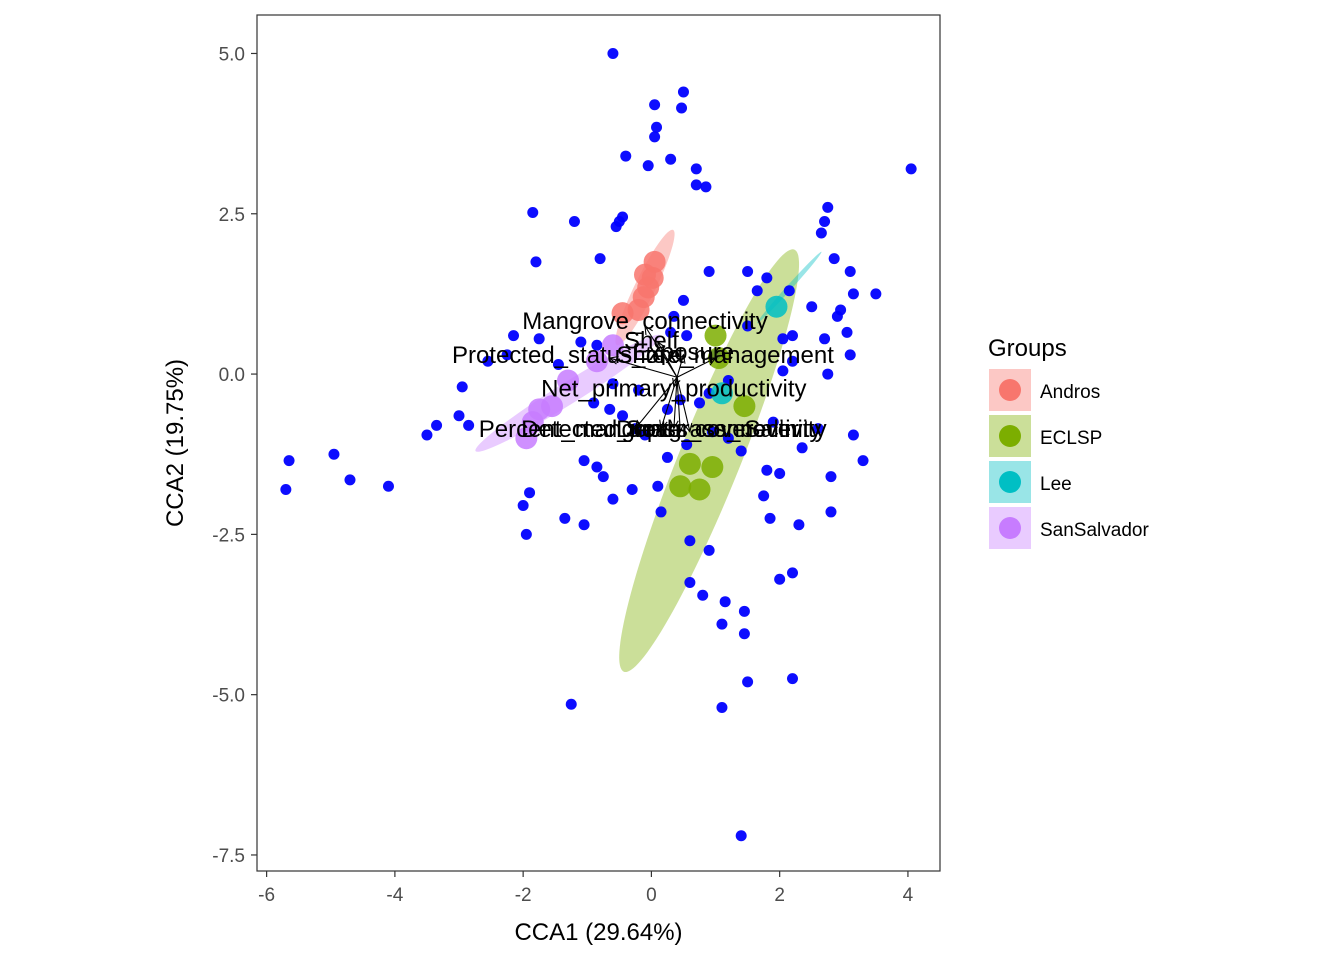  I want to click on x-tick-label: 0, so click(651, 895).